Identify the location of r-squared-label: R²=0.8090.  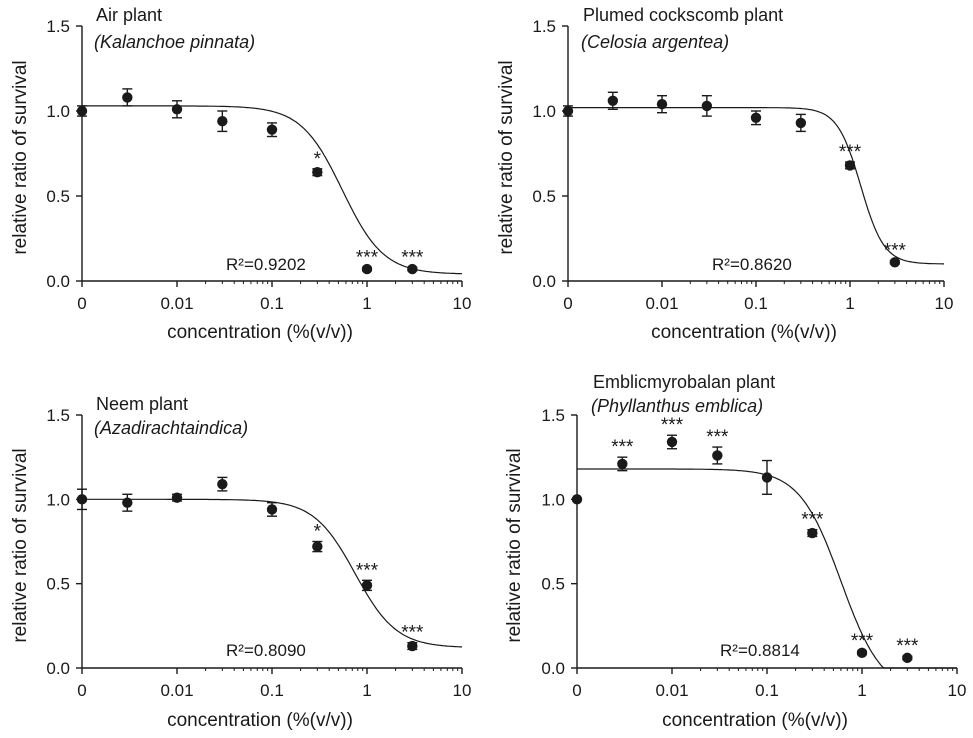
(266, 650).